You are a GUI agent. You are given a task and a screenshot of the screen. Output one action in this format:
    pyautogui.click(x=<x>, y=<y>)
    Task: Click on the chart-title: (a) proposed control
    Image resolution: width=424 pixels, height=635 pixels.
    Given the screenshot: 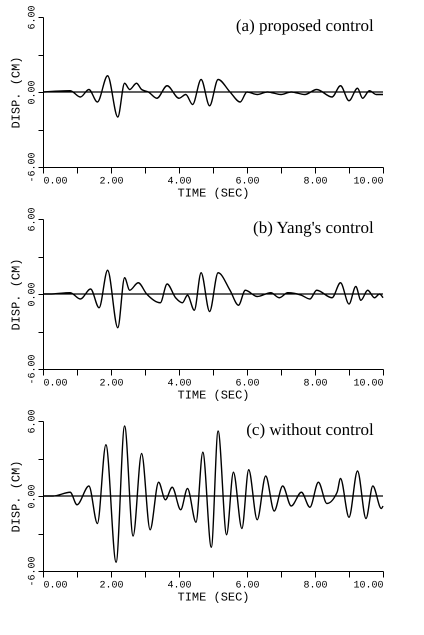 What is the action you would take?
    pyautogui.click(x=305, y=25)
    